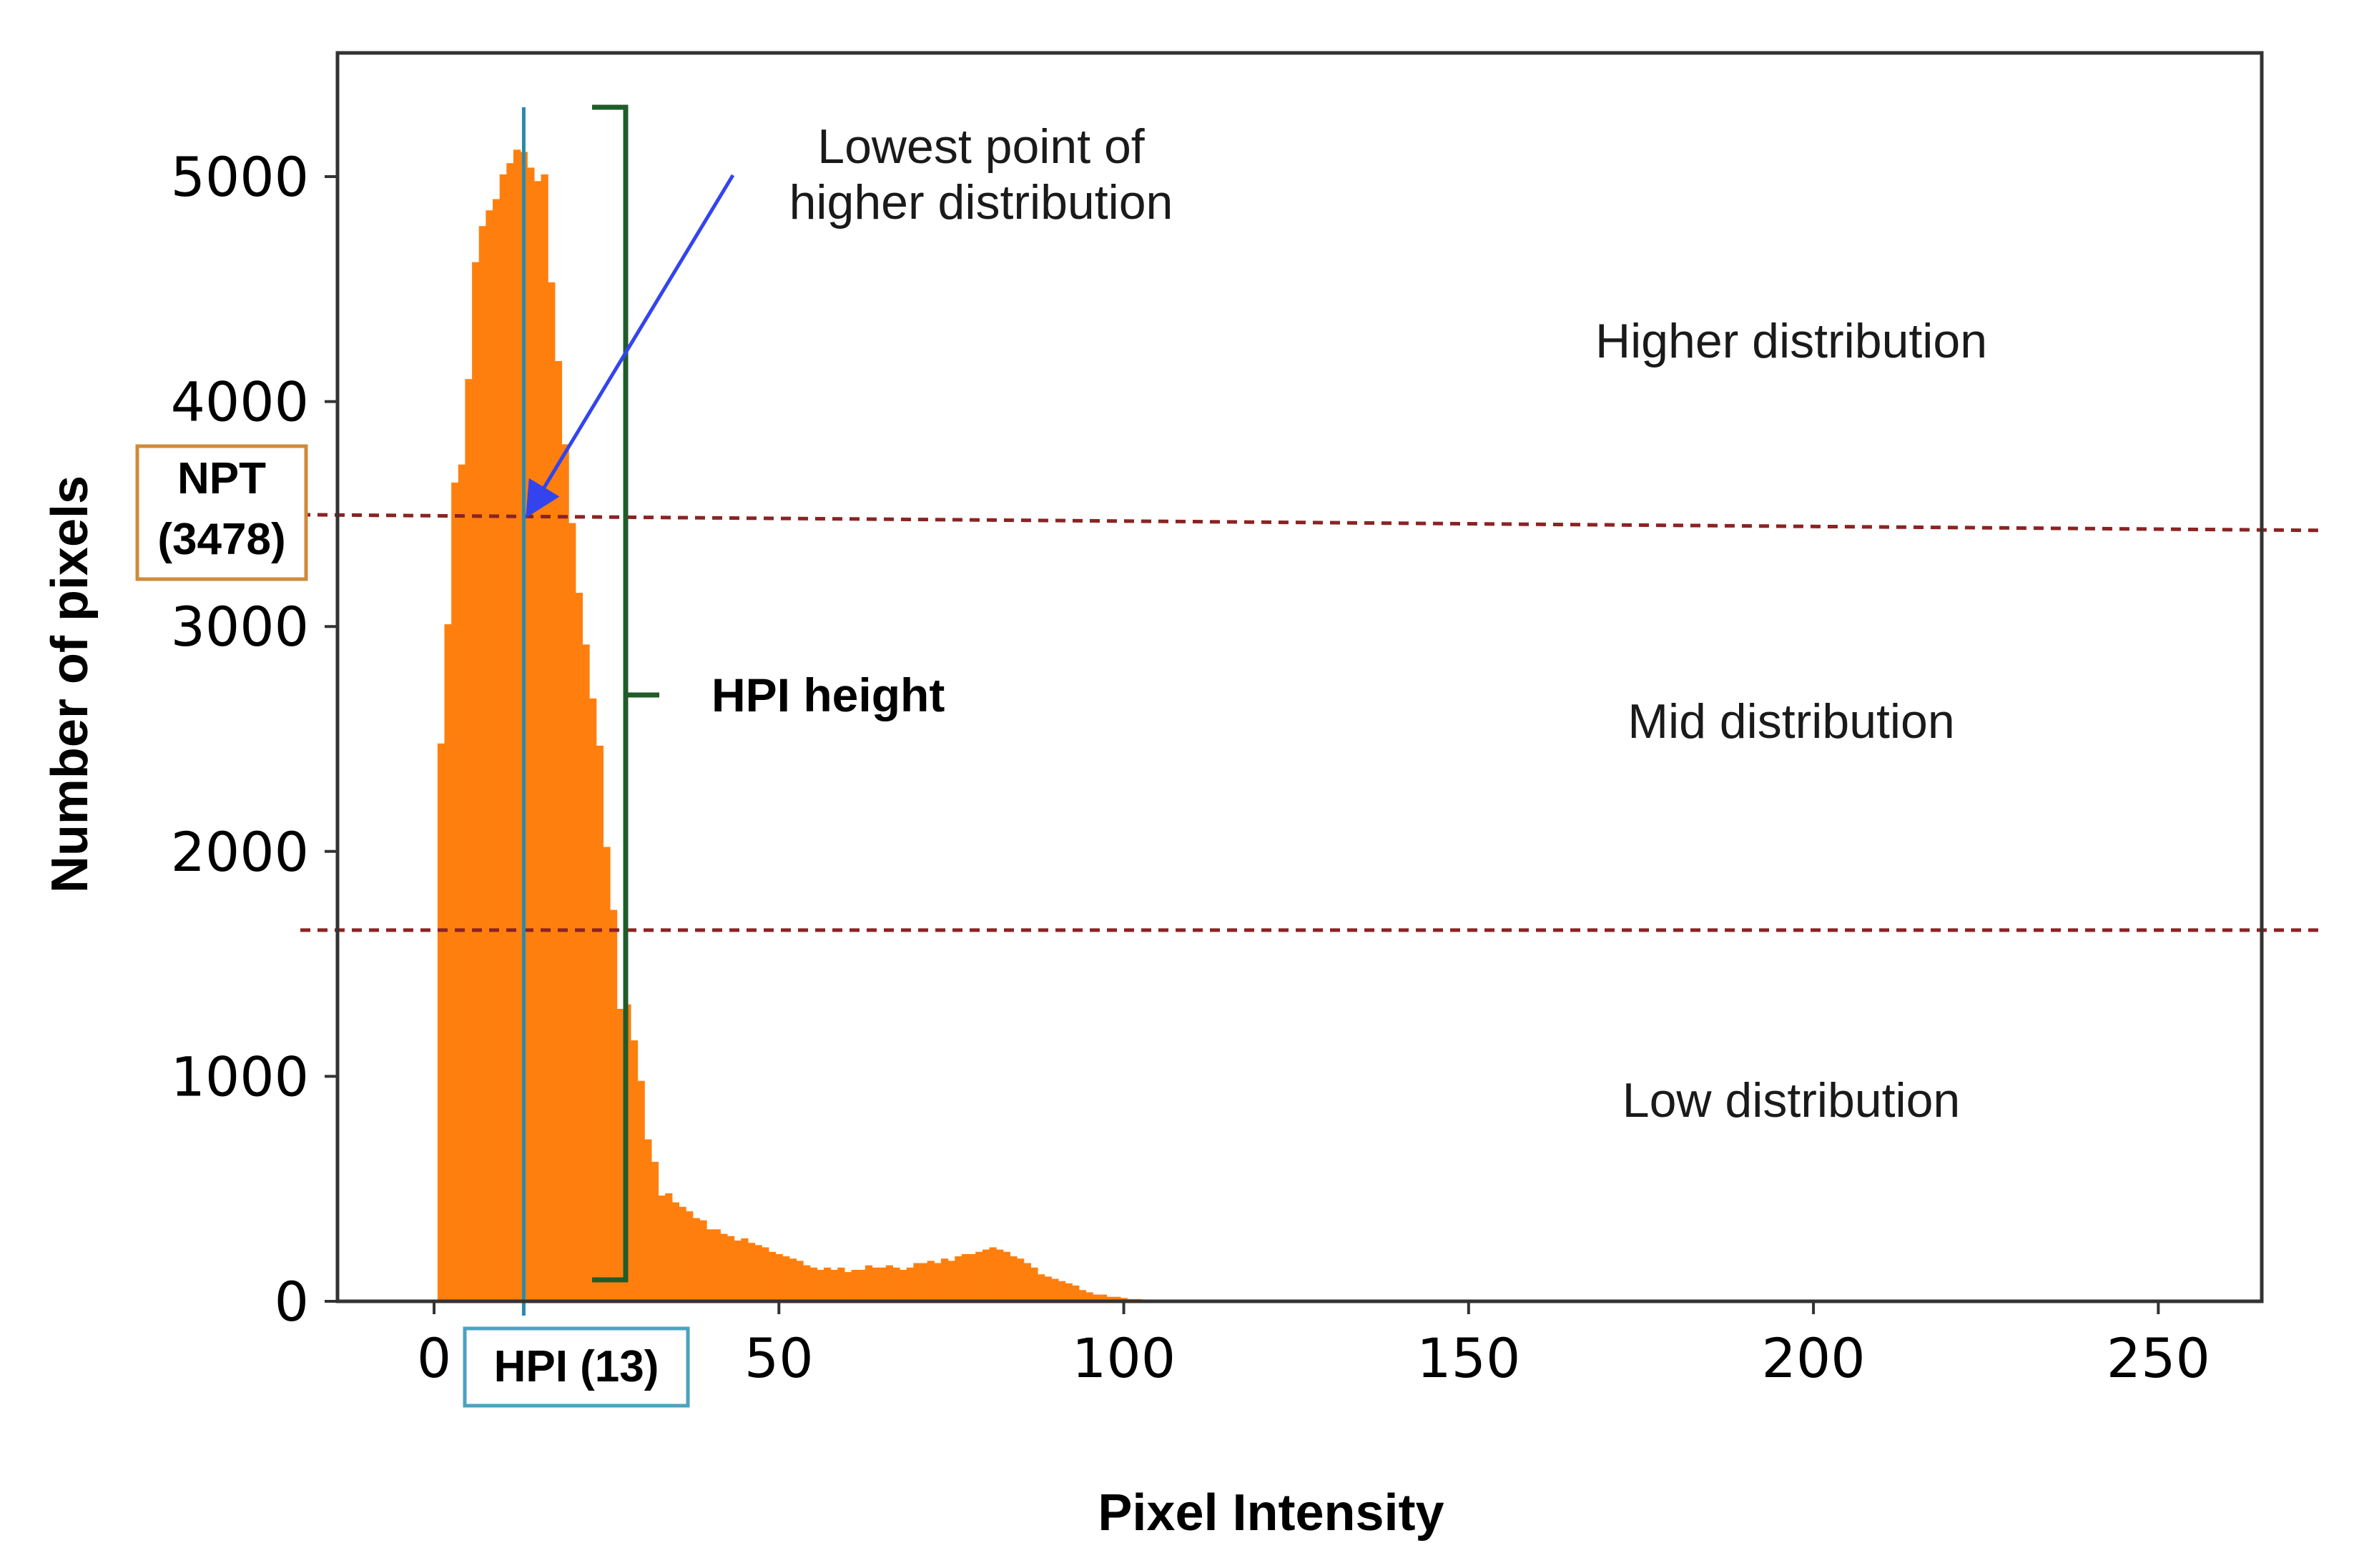 This screenshot has height=1568, width=2359. Describe the element at coordinates (981, 146) in the screenshot. I see `callout-text-line1: Lowest point of` at that location.